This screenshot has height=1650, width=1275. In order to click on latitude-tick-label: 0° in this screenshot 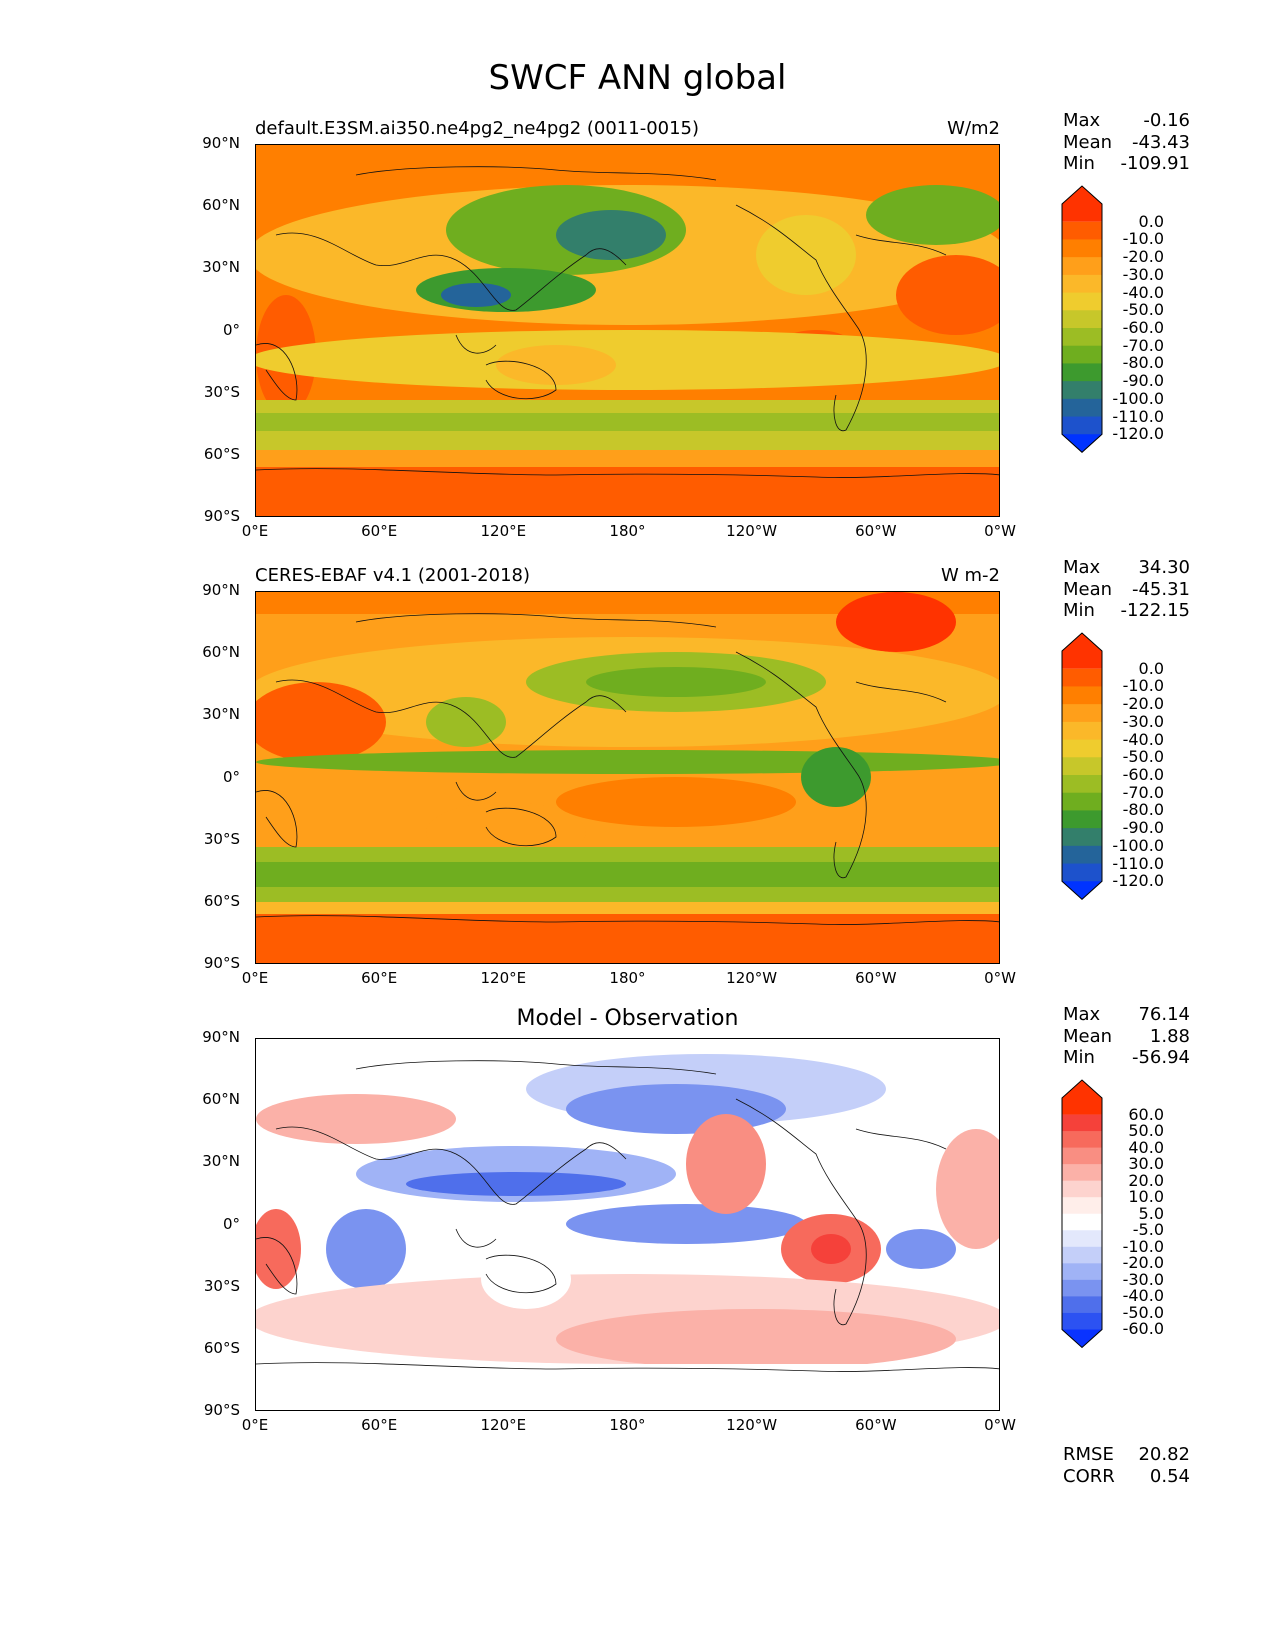, I will do `click(231, 776)`.